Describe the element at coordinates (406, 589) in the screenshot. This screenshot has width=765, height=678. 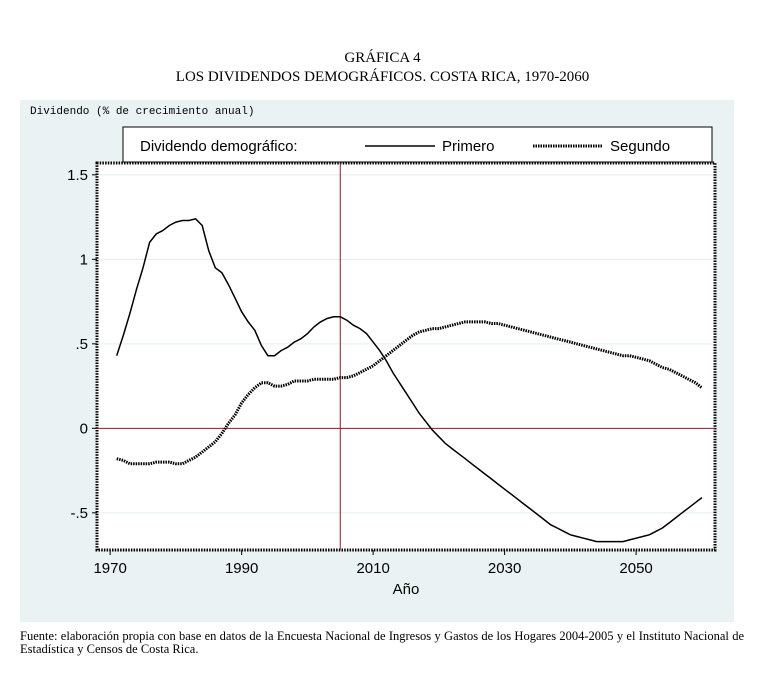
I see `x-axis-title: Año` at that location.